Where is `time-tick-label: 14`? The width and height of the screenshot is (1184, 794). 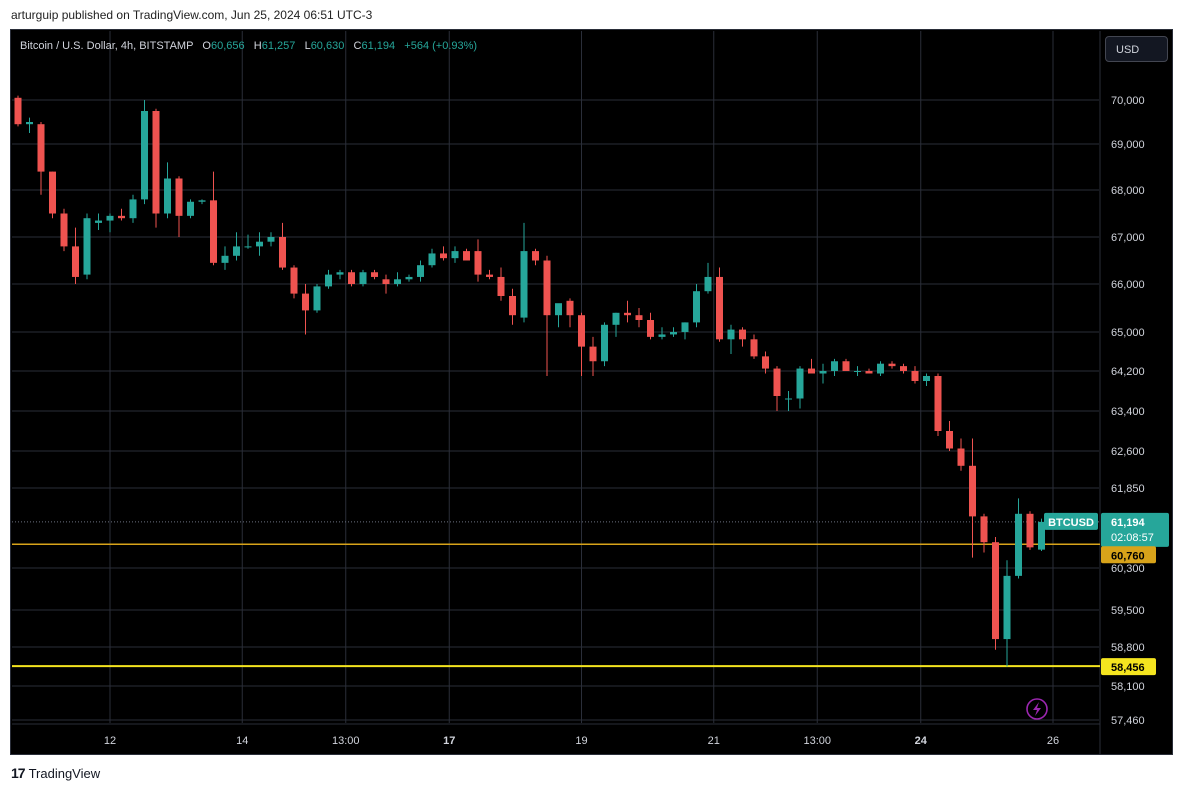
time-tick-label: 14 is located at coordinates (242, 741).